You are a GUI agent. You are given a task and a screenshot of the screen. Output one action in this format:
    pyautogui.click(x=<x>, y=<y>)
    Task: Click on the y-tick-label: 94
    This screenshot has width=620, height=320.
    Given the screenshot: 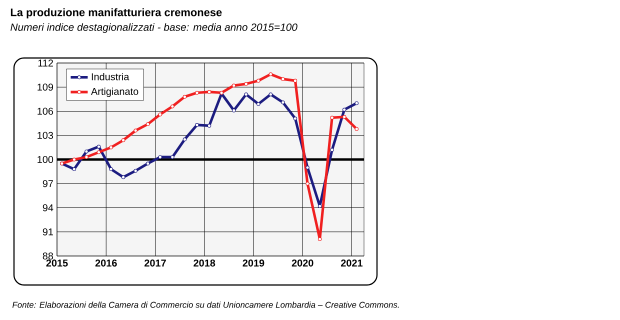 What is the action you would take?
    pyautogui.click(x=48, y=208)
    